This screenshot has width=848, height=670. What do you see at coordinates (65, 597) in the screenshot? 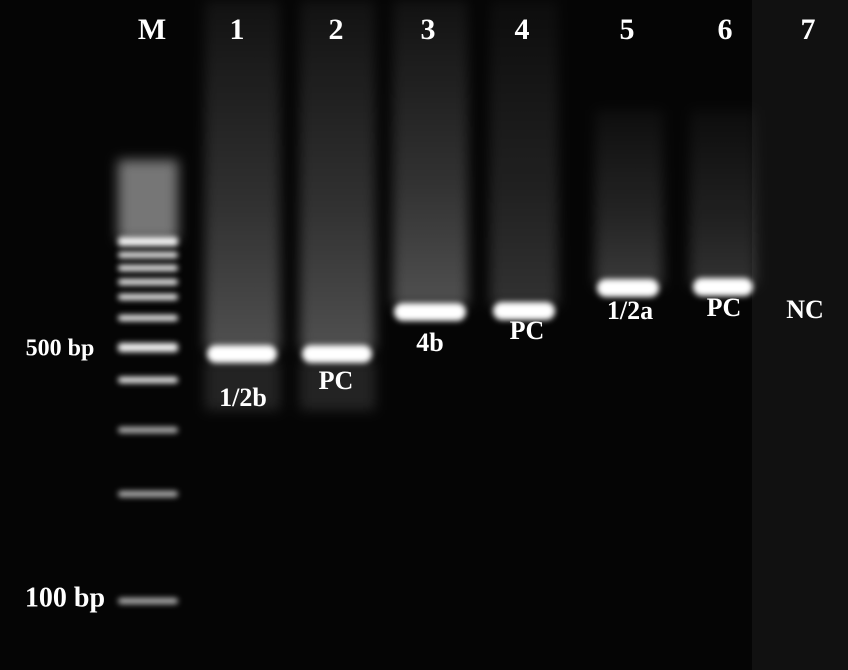
I see `marker-label: 100 bp` at bounding box center [65, 597].